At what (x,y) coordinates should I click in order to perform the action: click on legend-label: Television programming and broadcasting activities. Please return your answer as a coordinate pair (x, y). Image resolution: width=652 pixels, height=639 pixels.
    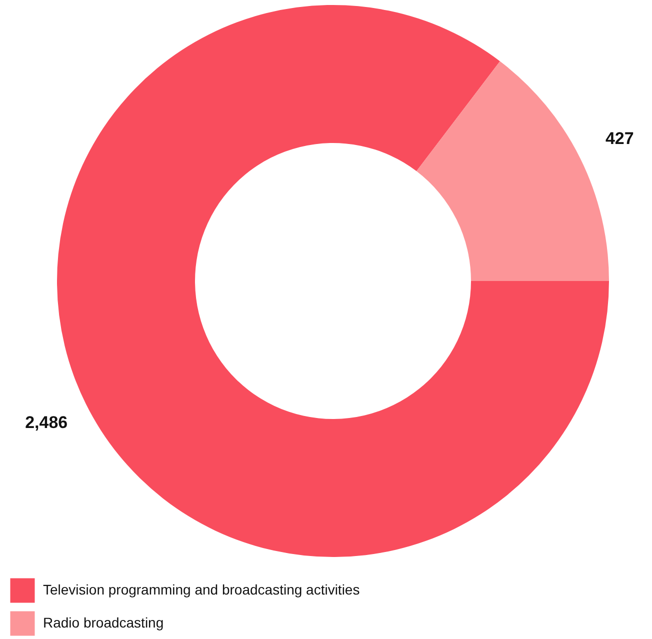
    Looking at the image, I should click on (201, 590).